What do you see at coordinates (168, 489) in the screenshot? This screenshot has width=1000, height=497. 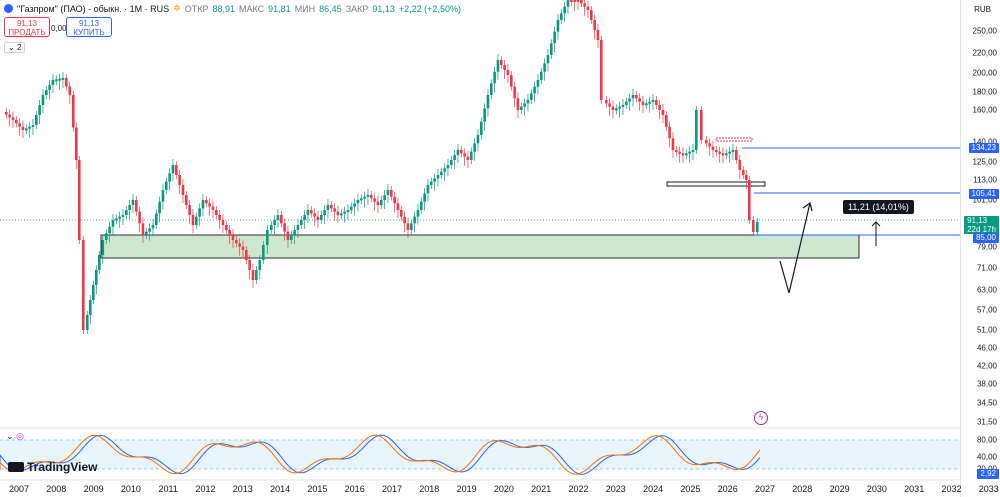 I see `time-tick: 2011` at bounding box center [168, 489].